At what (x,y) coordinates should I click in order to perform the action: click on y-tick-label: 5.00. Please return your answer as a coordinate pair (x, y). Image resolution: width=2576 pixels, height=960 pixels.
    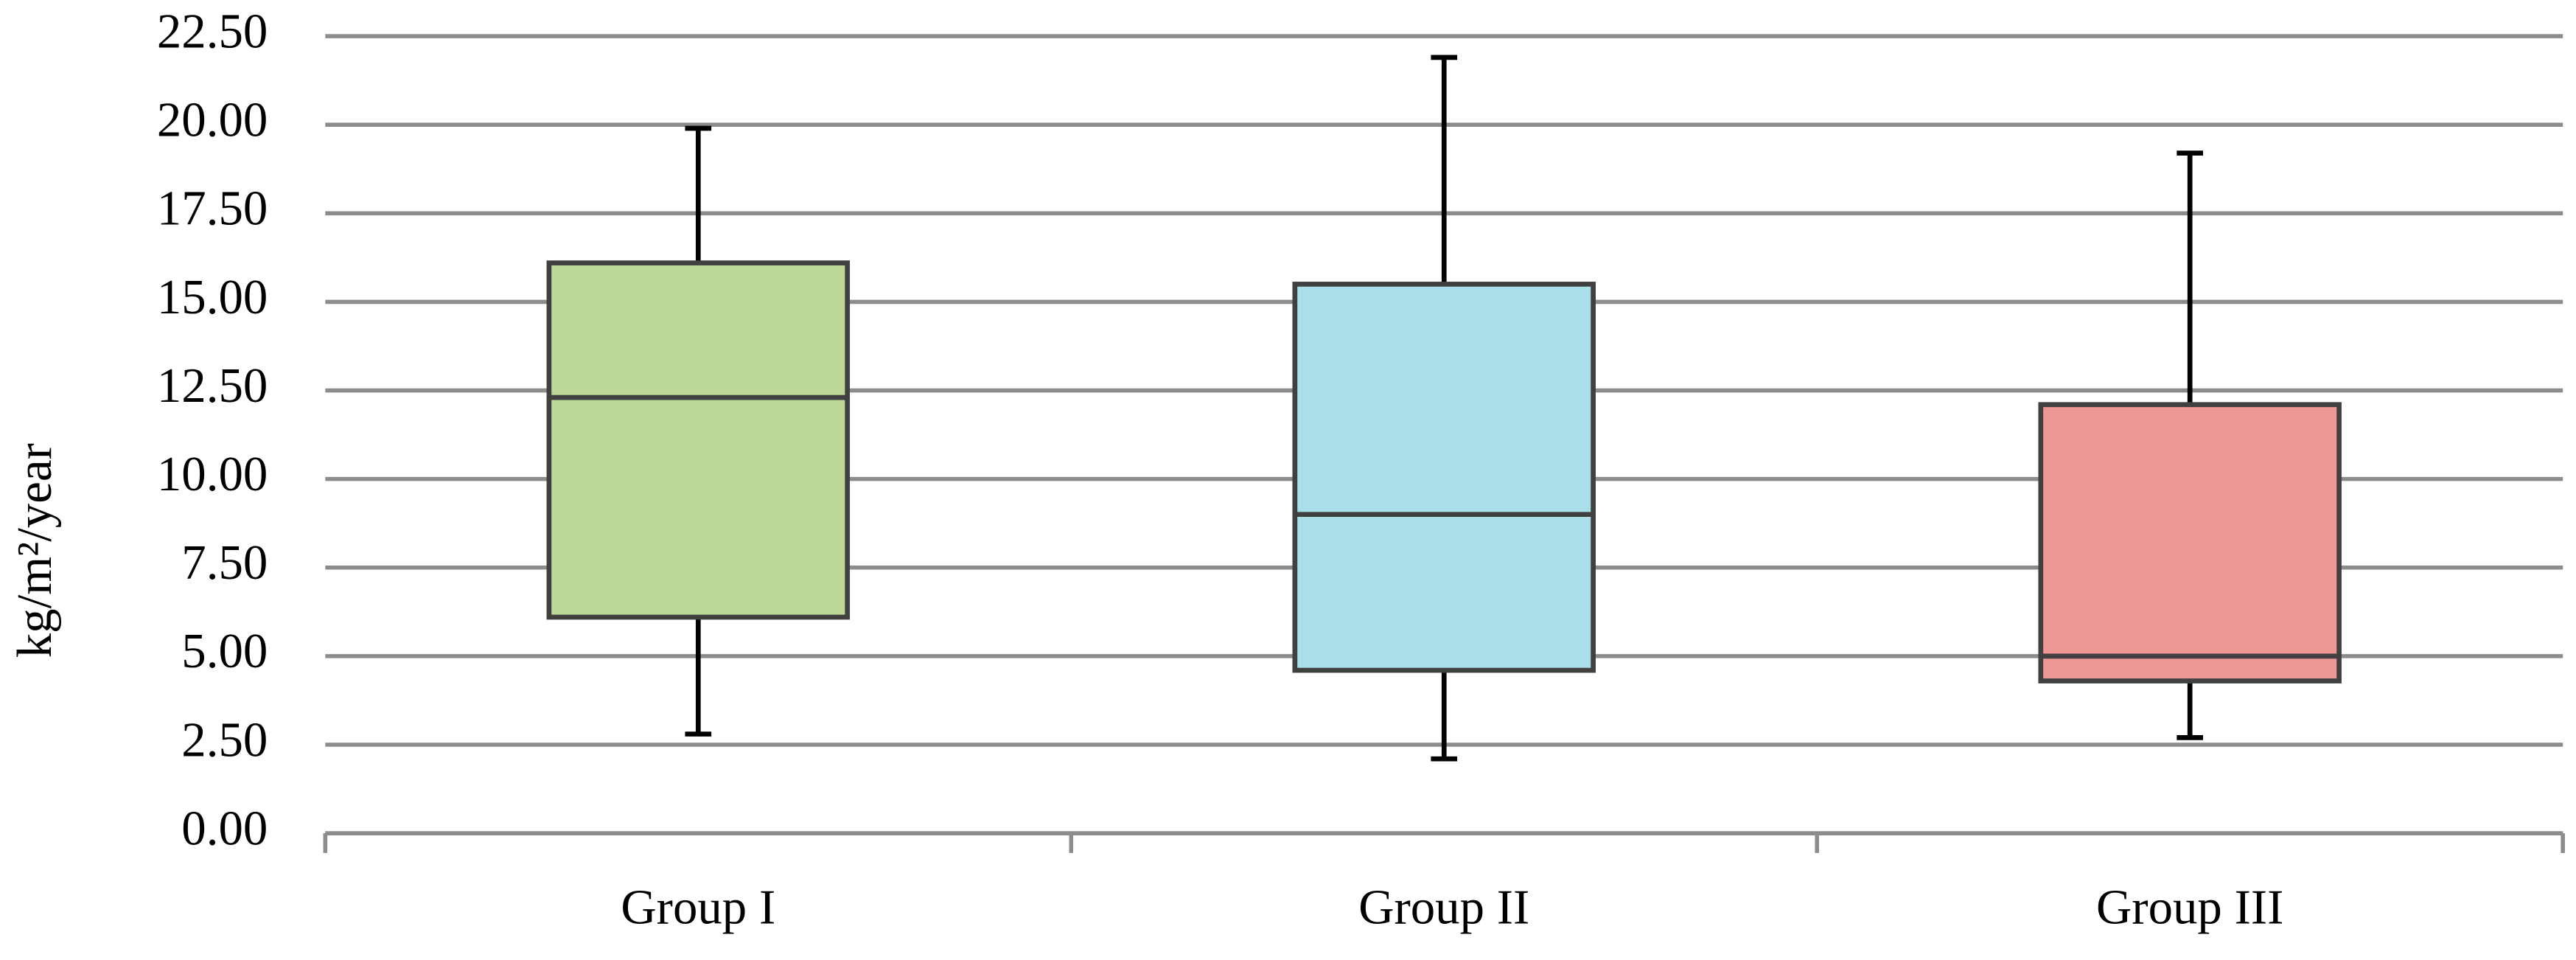
    Looking at the image, I should click on (224, 651).